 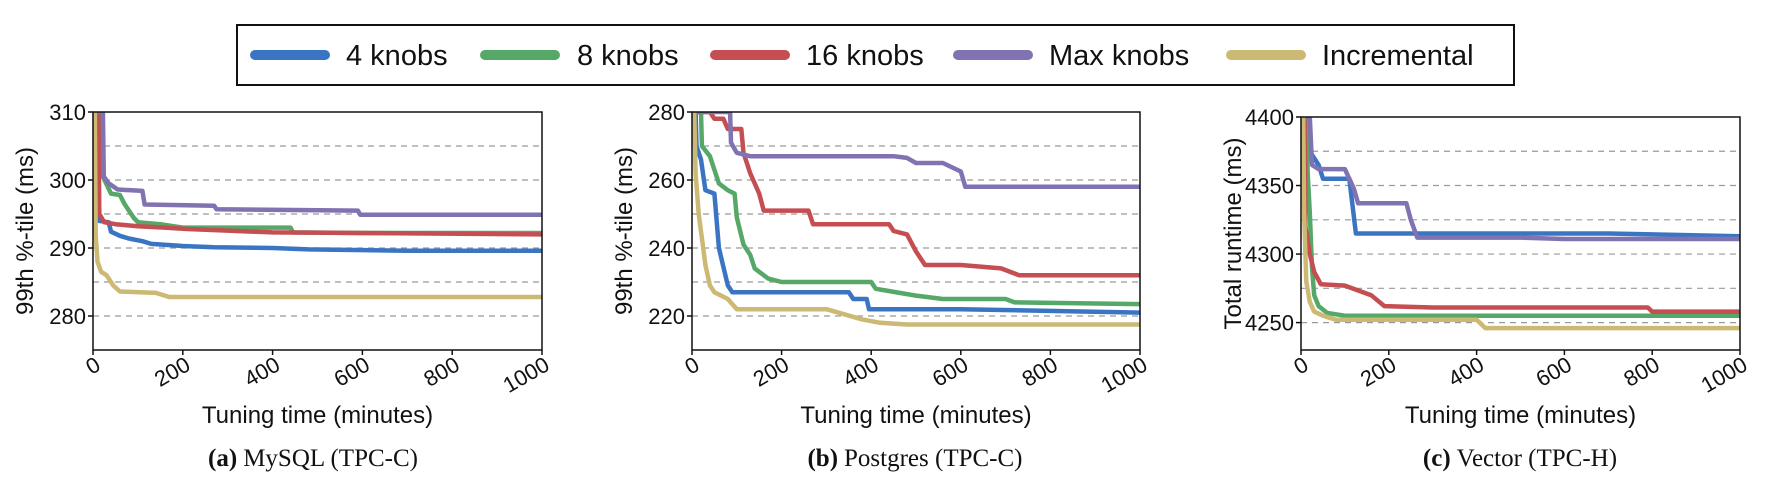 What do you see at coordinates (933, 458) in the screenshot?
I see `caption-title: Postgres (TPC-C)` at bounding box center [933, 458].